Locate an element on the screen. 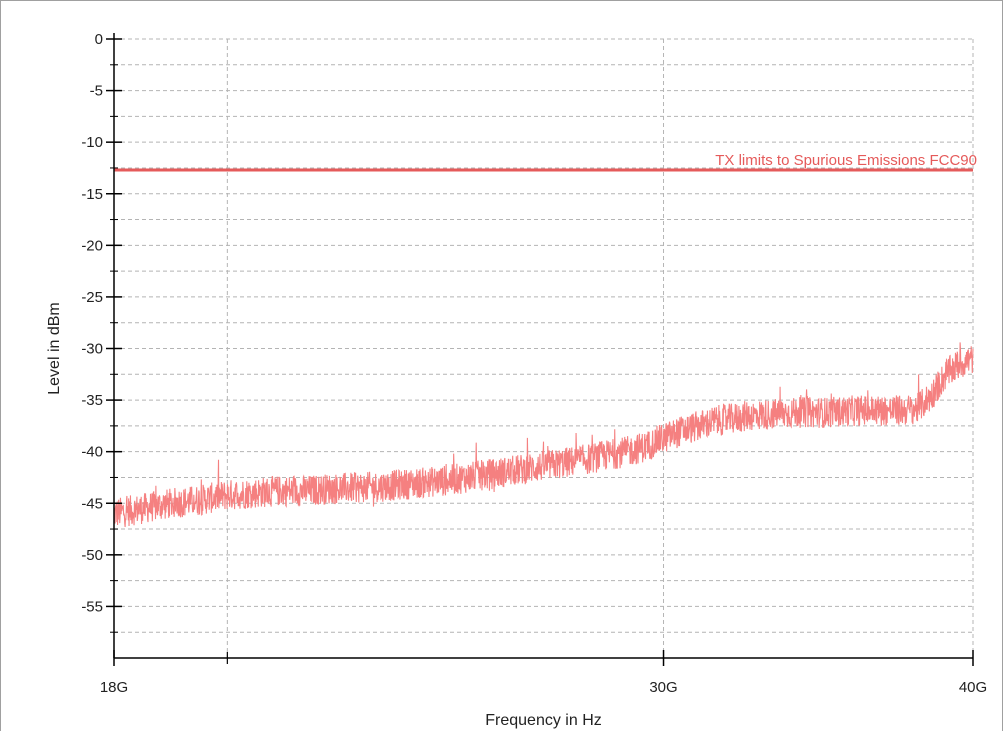 Image resolution: width=1003 pixels, height=732 pixels. y-tick-label: -45 is located at coordinates (92, 503).